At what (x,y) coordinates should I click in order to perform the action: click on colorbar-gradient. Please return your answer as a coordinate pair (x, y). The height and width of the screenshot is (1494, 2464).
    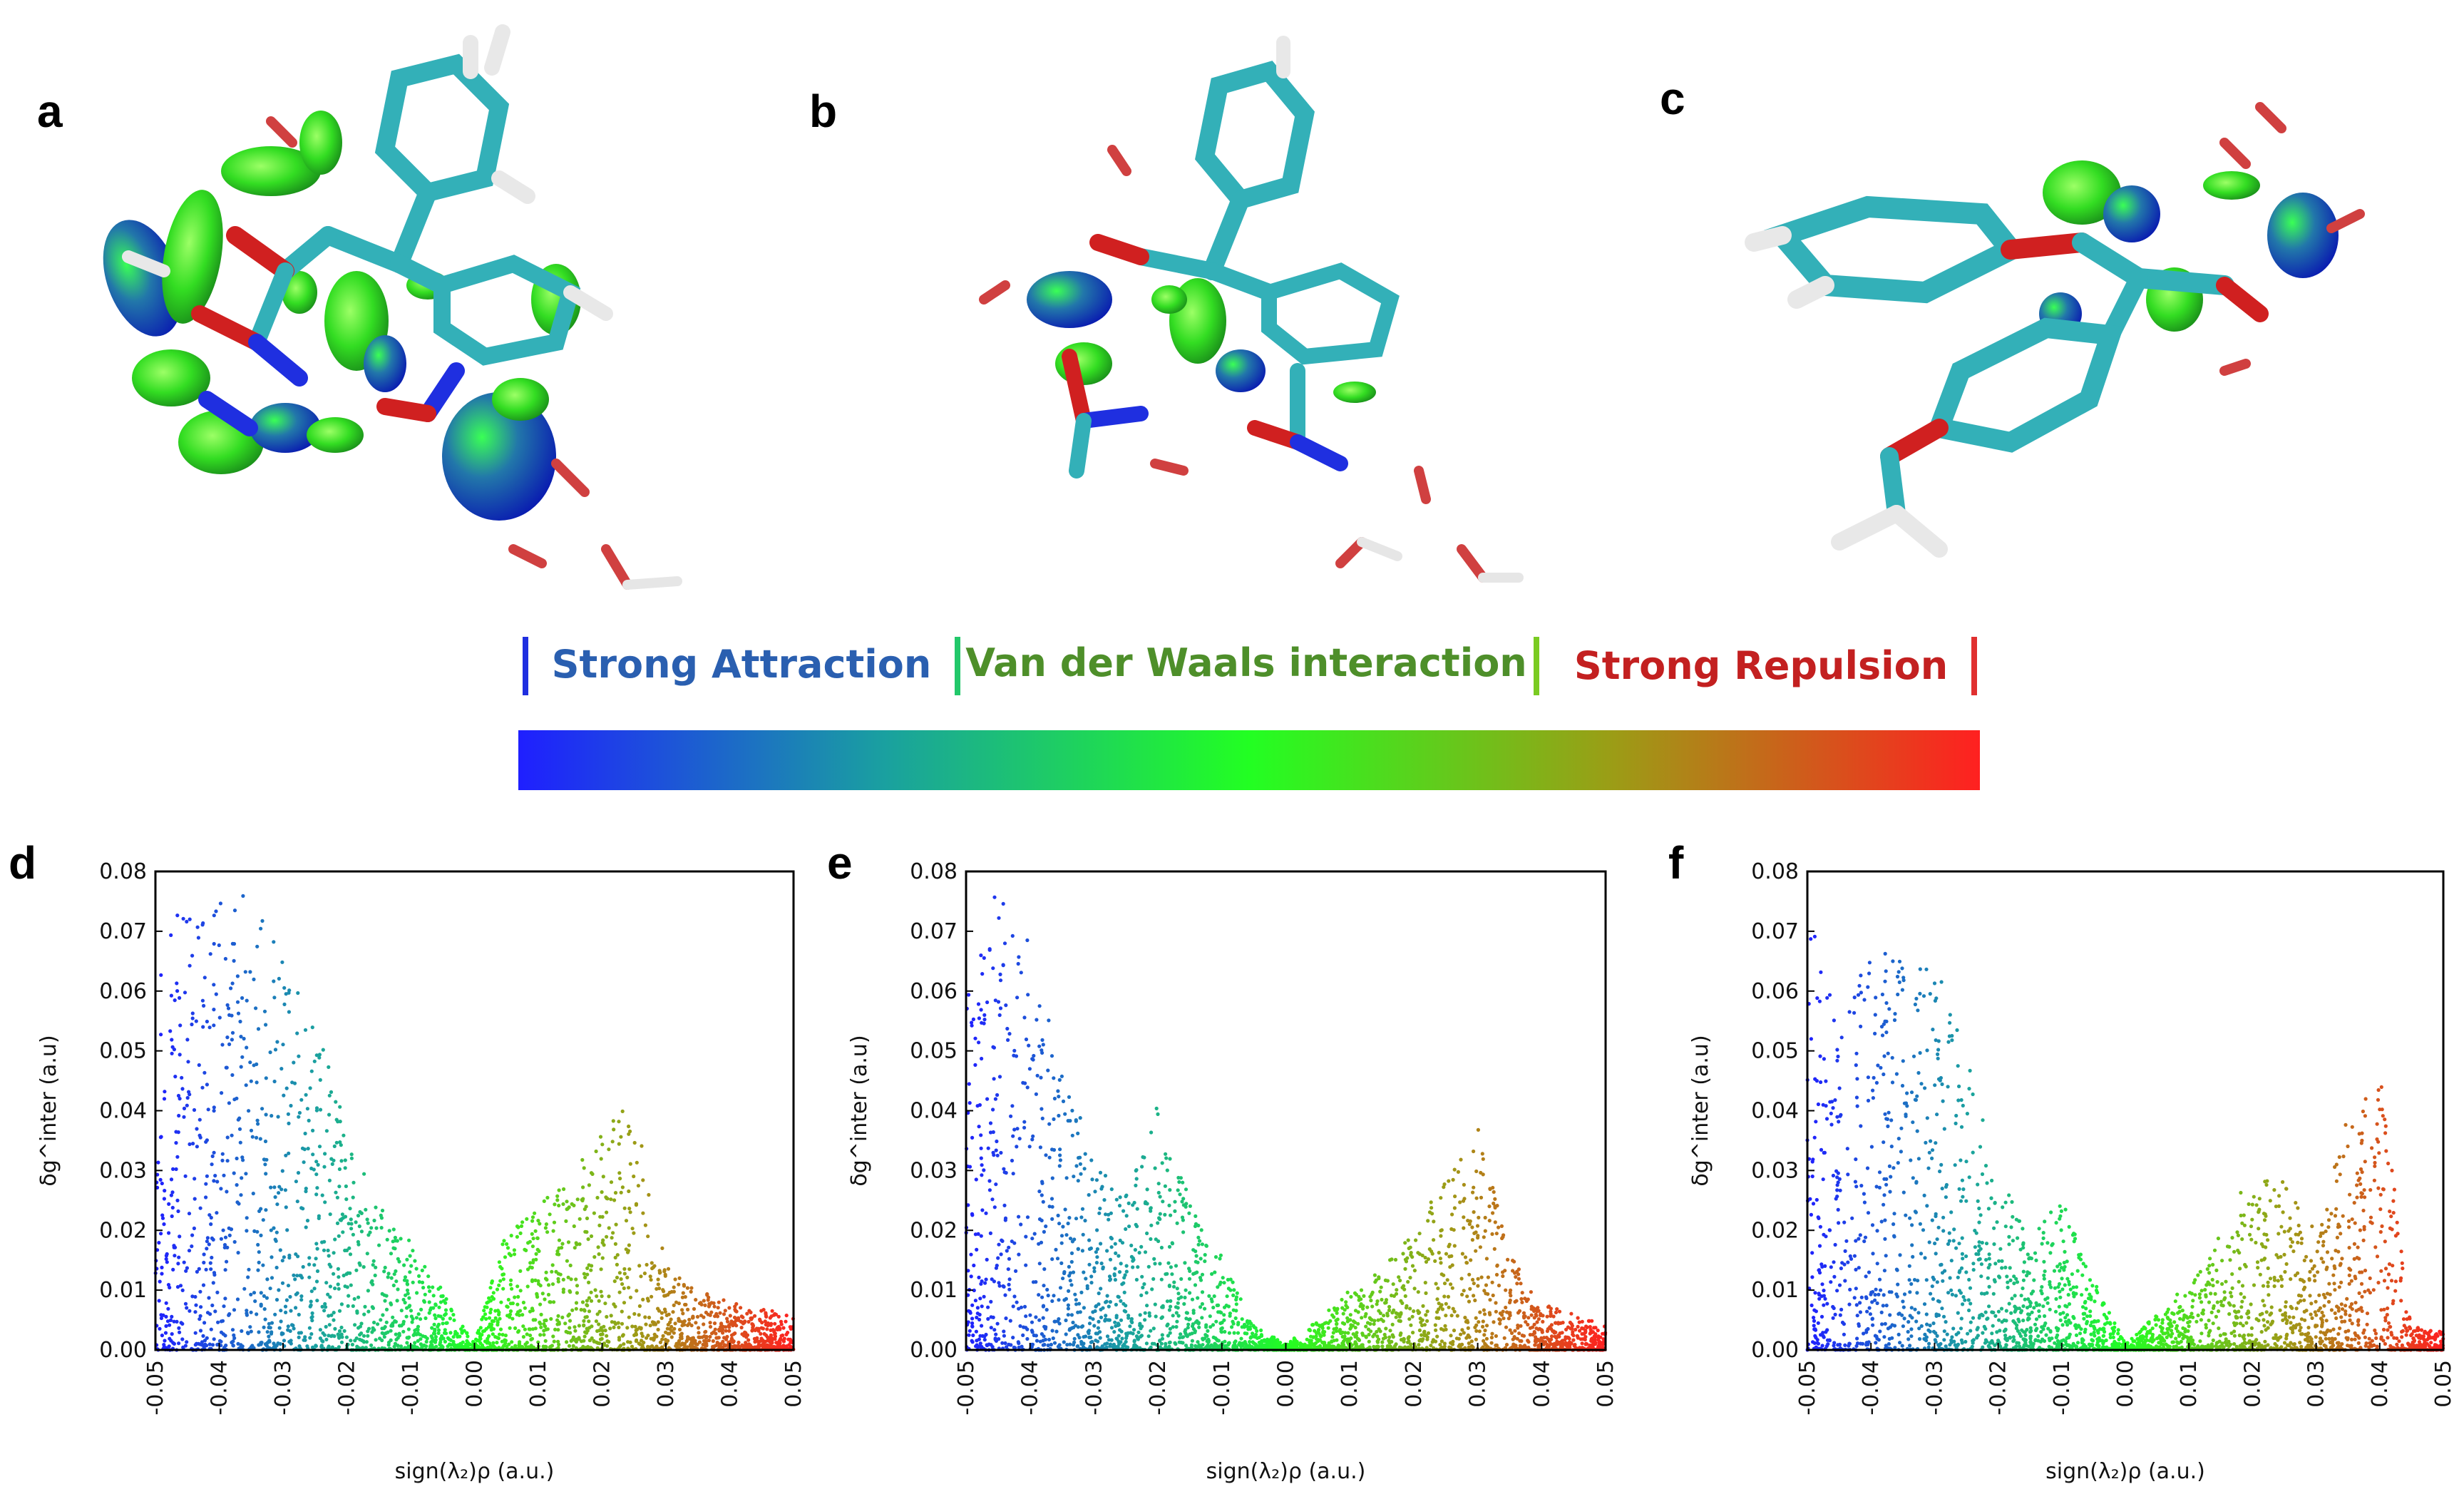
    Looking at the image, I should click on (1249, 760).